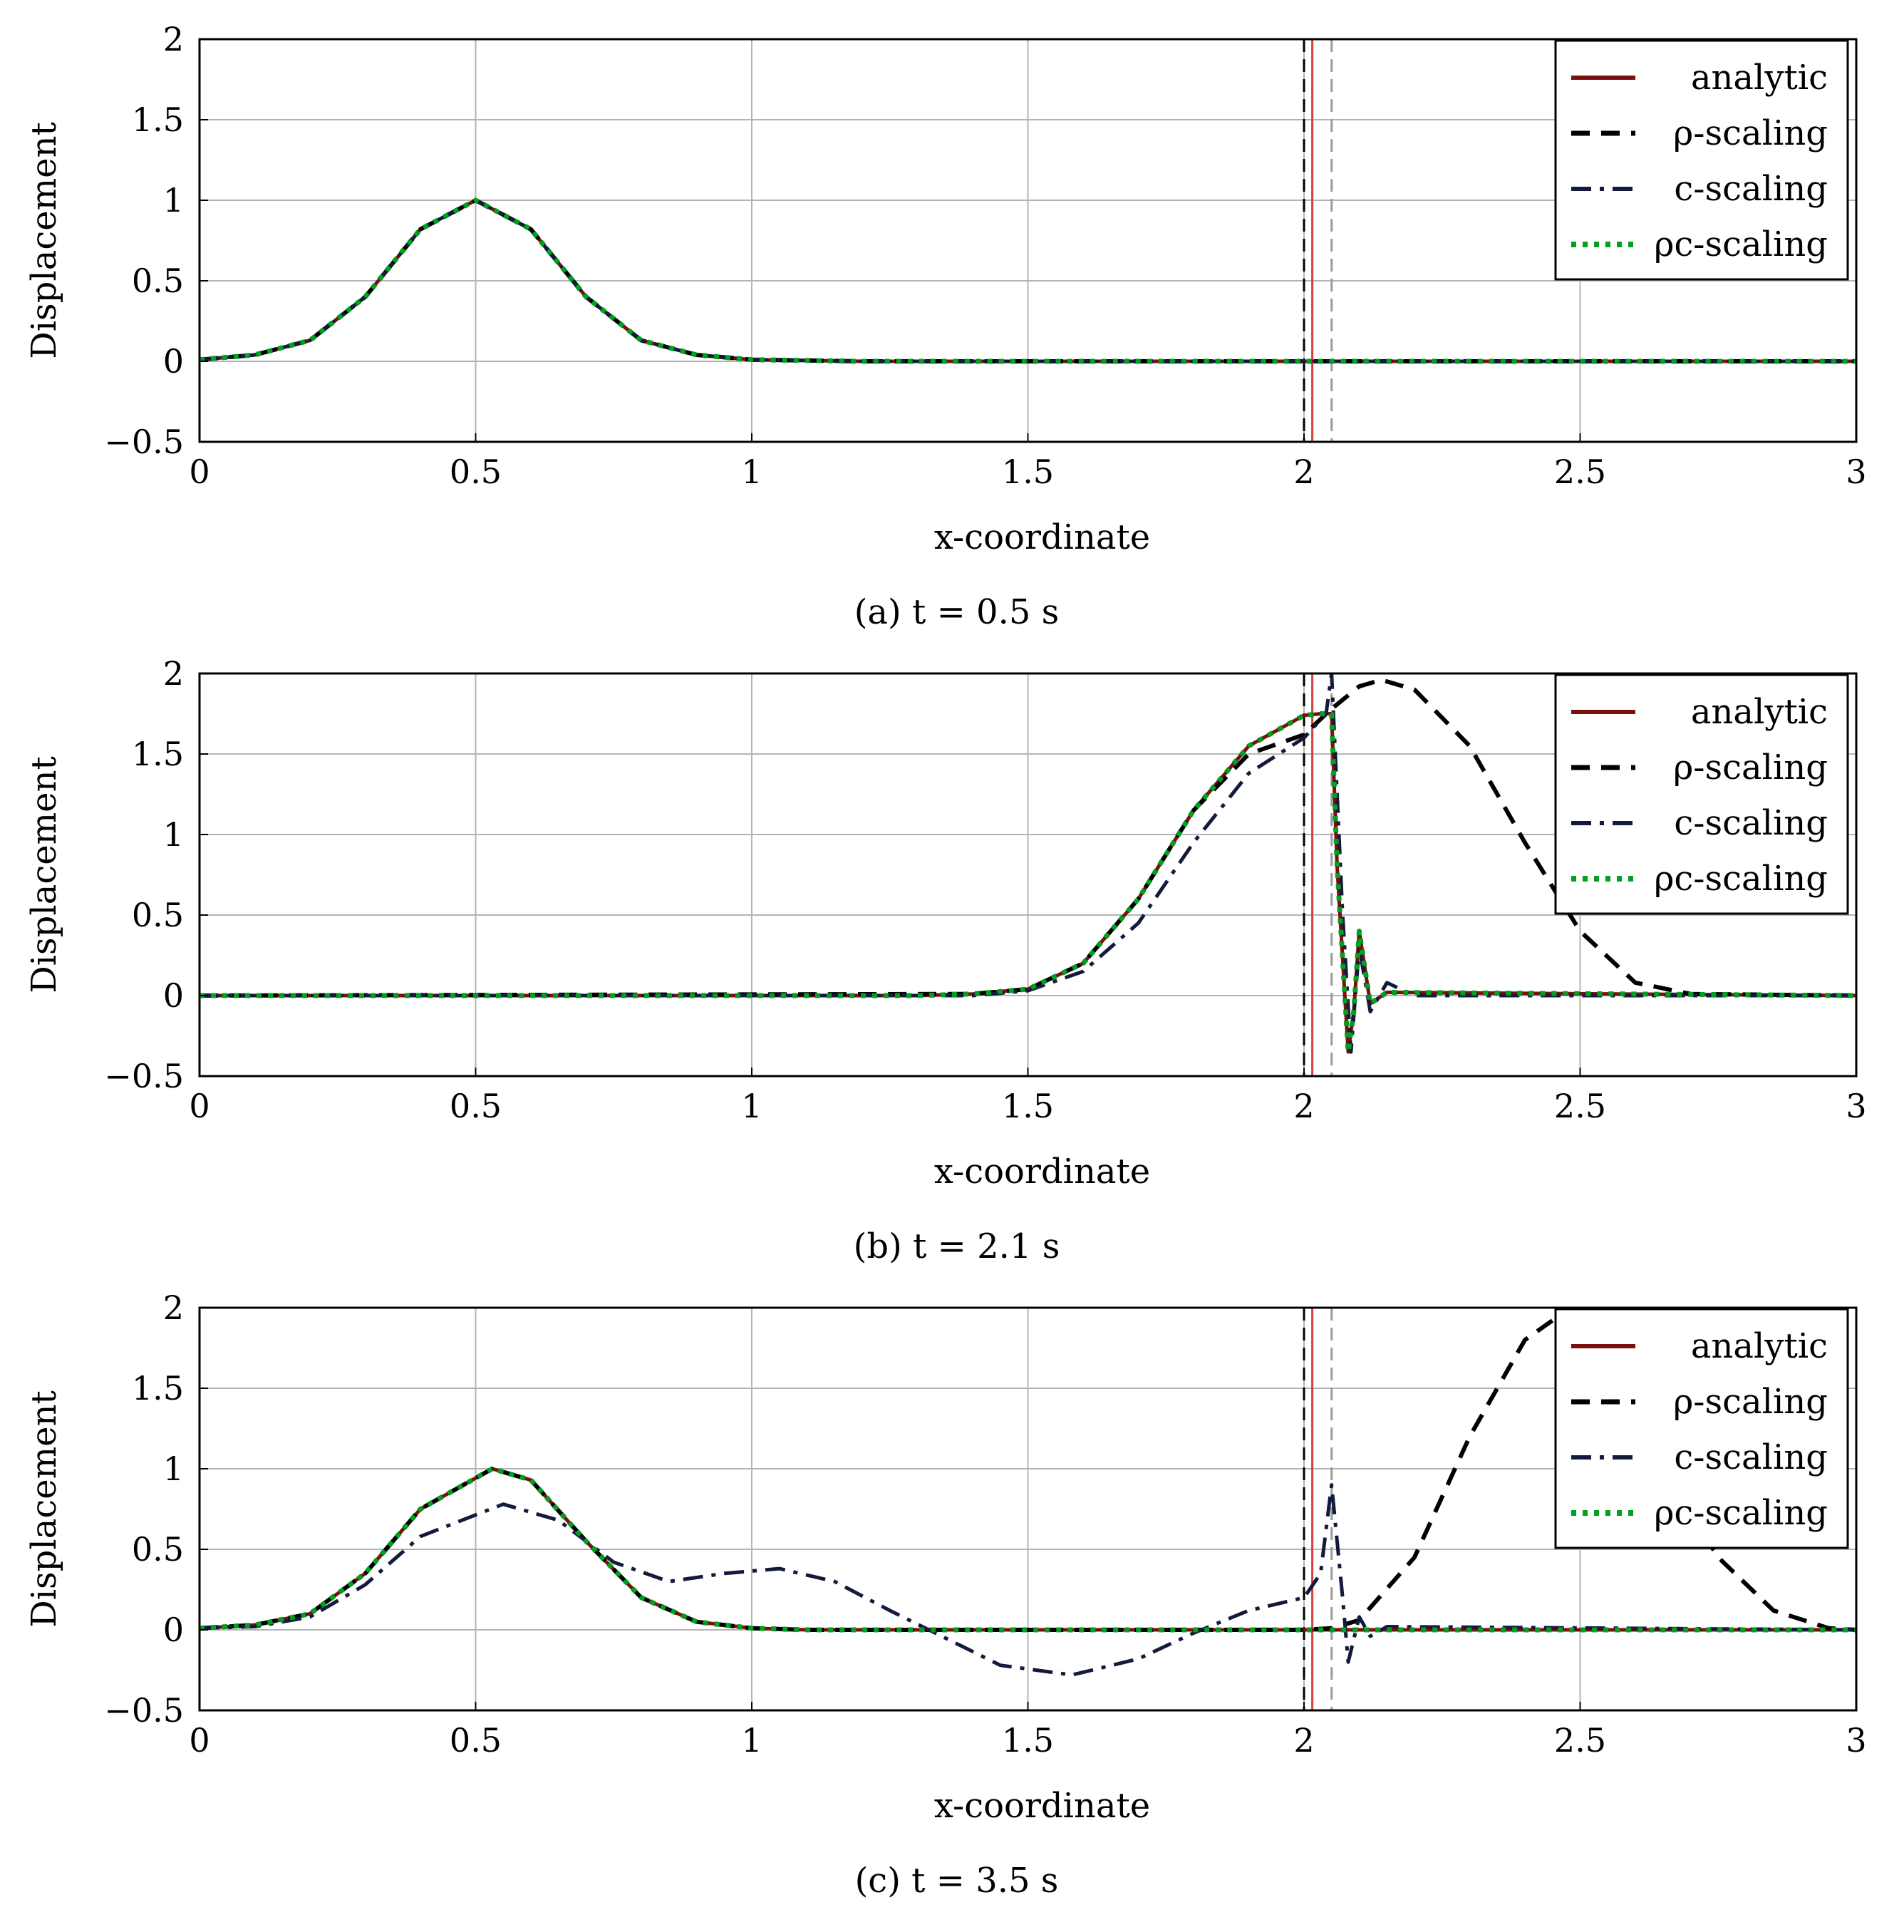  I want to click on panel-caption: (c) t = 3.5 s, so click(957, 1881).